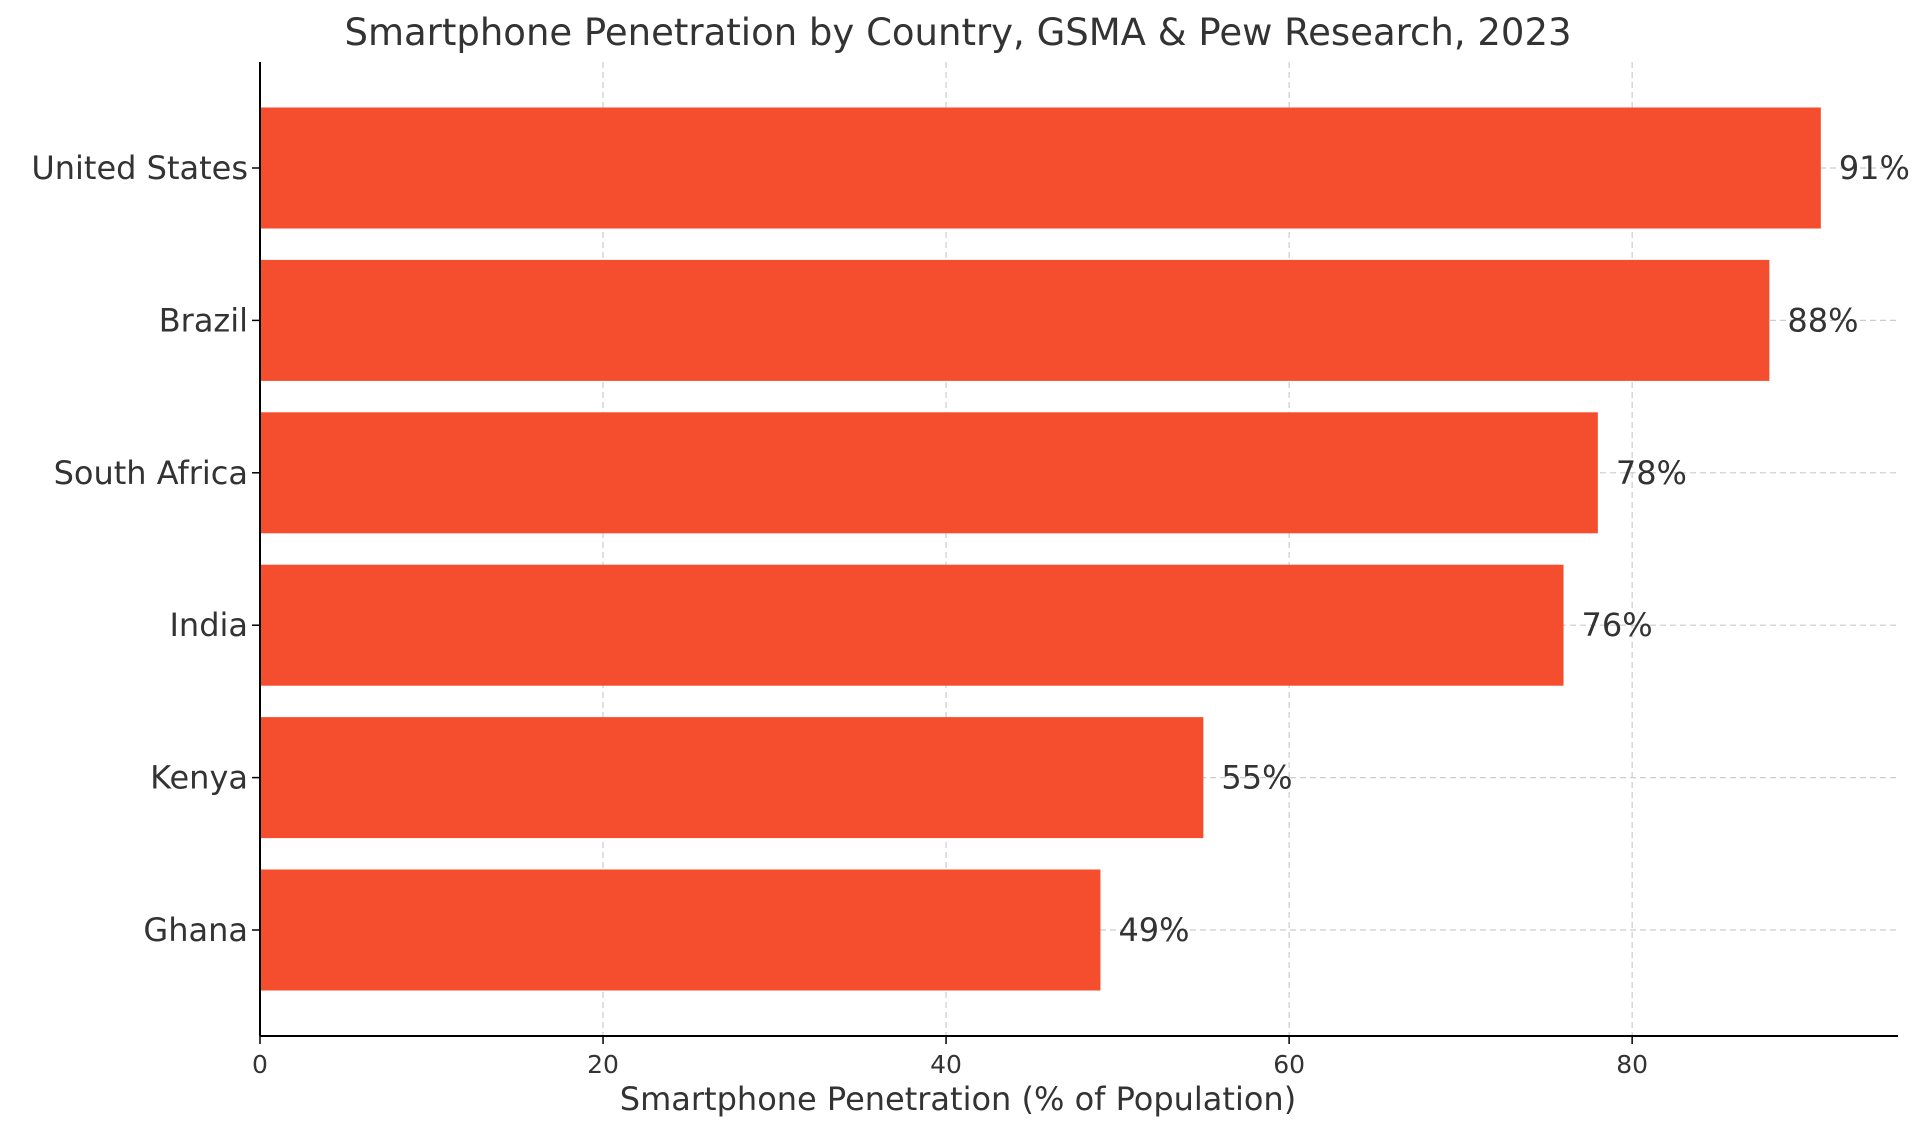 This screenshot has width=1920, height=1134. I want to click on bar-india, so click(912, 625).